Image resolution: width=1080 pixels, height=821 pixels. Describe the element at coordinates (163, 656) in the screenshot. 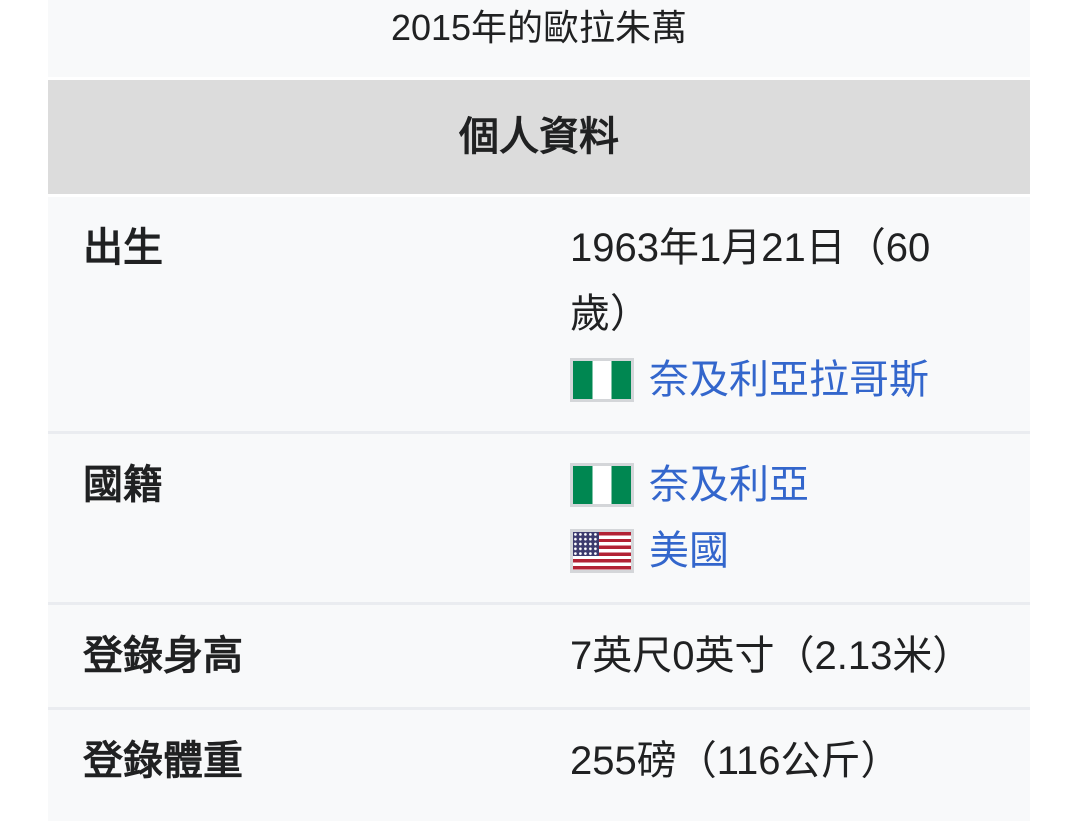

I see `listed-height-label: 登錄身高` at that location.